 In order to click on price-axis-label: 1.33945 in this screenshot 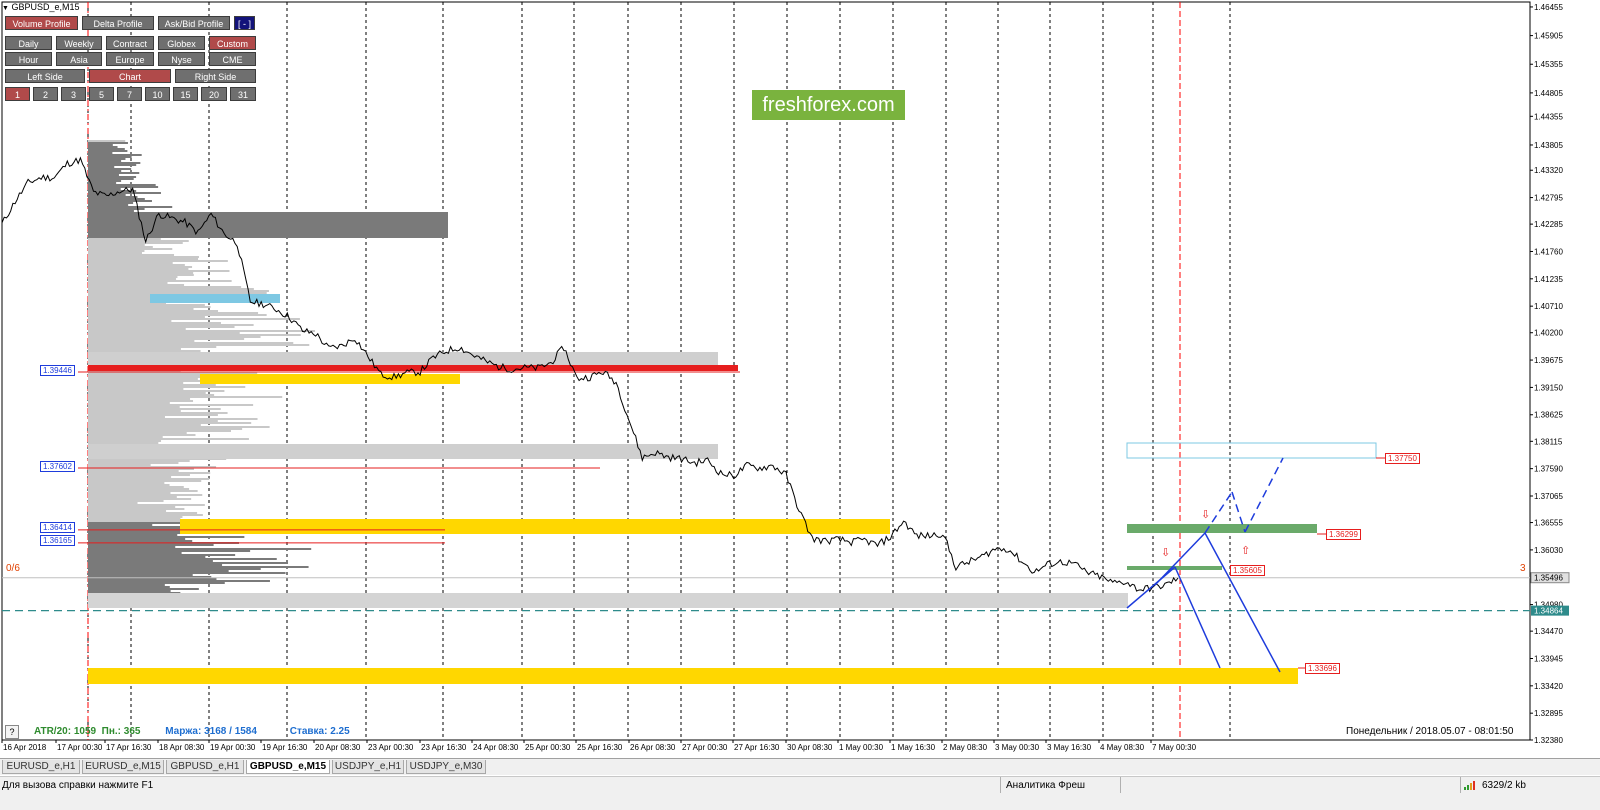, I will do `click(1548, 658)`.